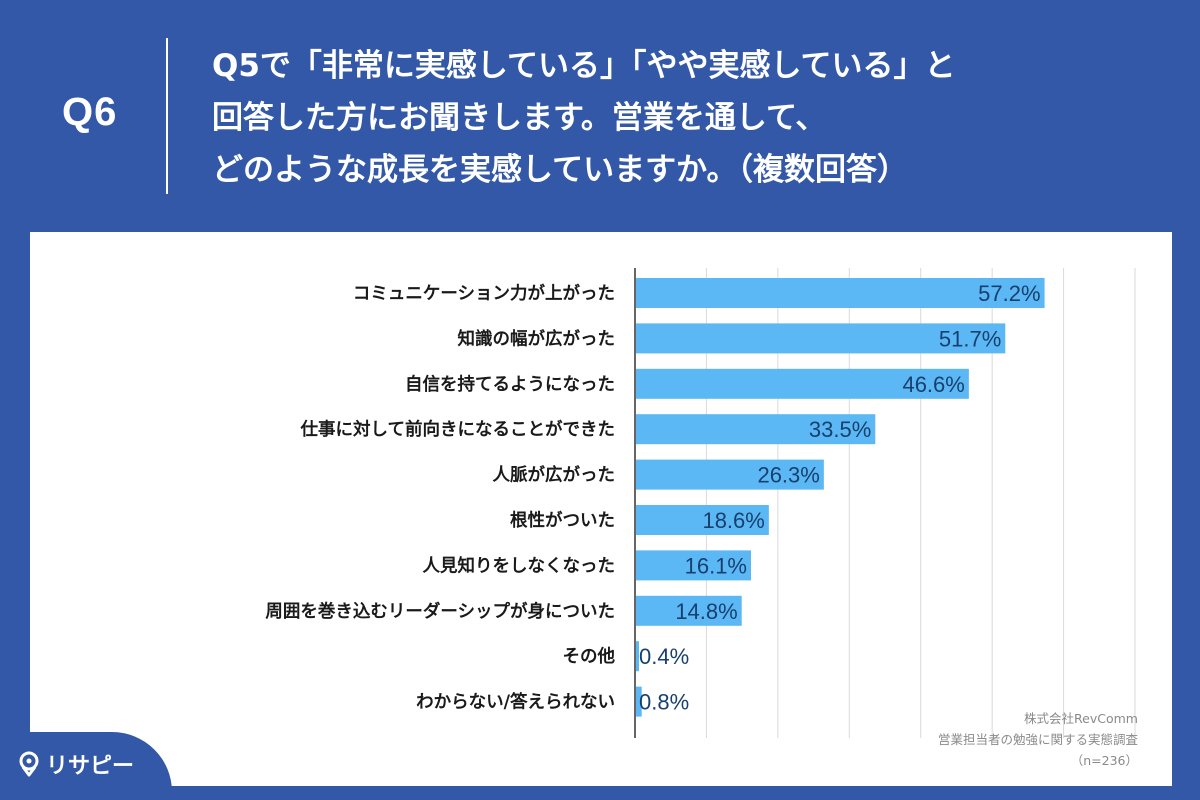 This screenshot has width=1200, height=800. What do you see at coordinates (562, 520) in the screenshot?
I see `category-label: 根性がついた` at bounding box center [562, 520].